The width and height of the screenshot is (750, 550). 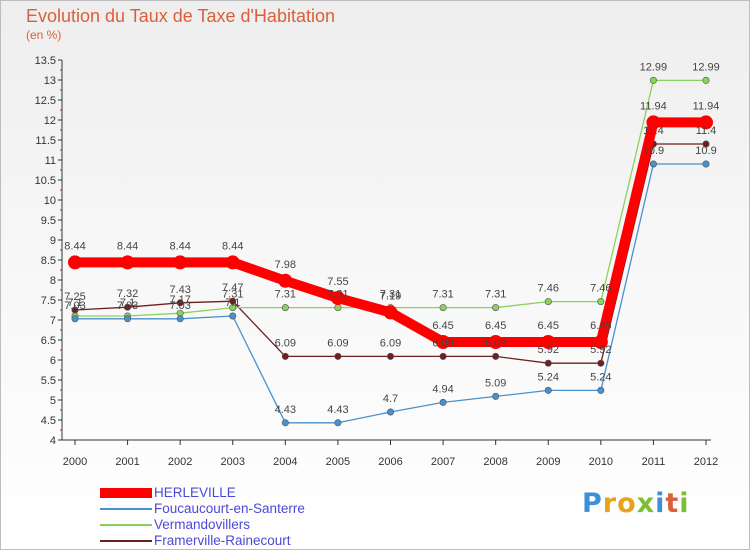 I want to click on x-tick-label: 2007, so click(x=443, y=462).